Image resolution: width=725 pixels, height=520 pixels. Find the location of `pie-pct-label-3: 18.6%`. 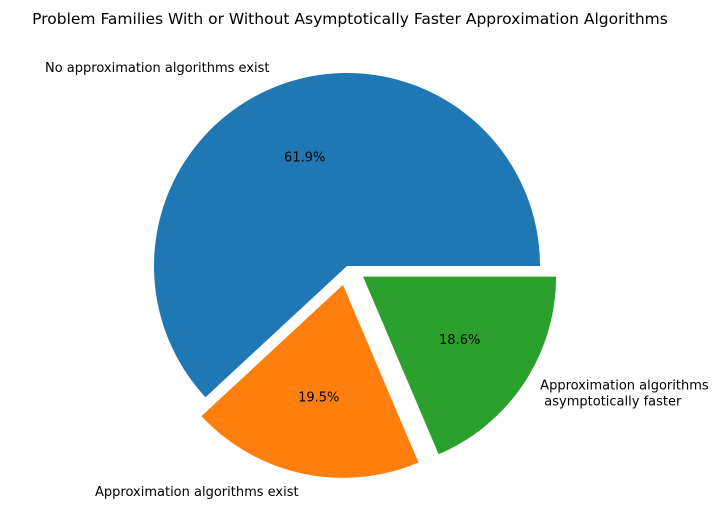

pie-pct-label-3: 18.6% is located at coordinates (459, 340).